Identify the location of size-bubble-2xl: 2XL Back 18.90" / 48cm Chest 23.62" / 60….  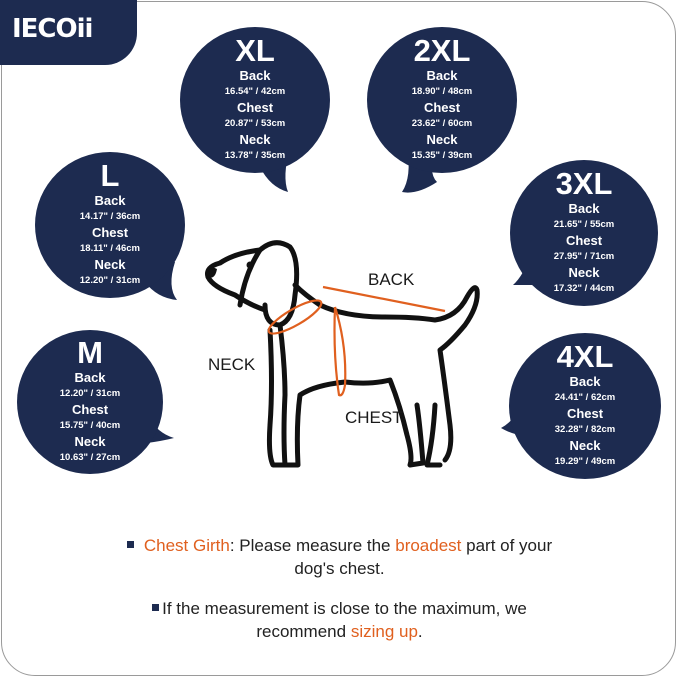
(442, 110).